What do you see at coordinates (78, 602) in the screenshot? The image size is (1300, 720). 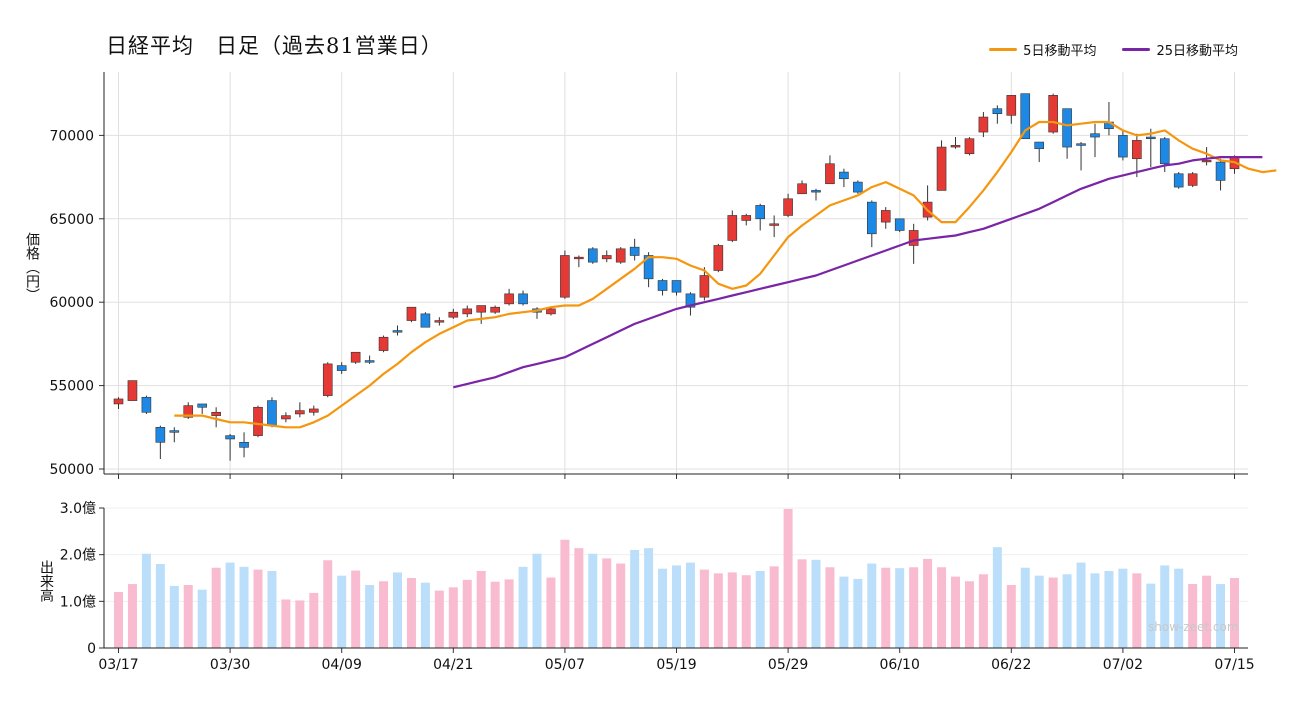 I see `volume-tick-label: 1.0億` at bounding box center [78, 602].